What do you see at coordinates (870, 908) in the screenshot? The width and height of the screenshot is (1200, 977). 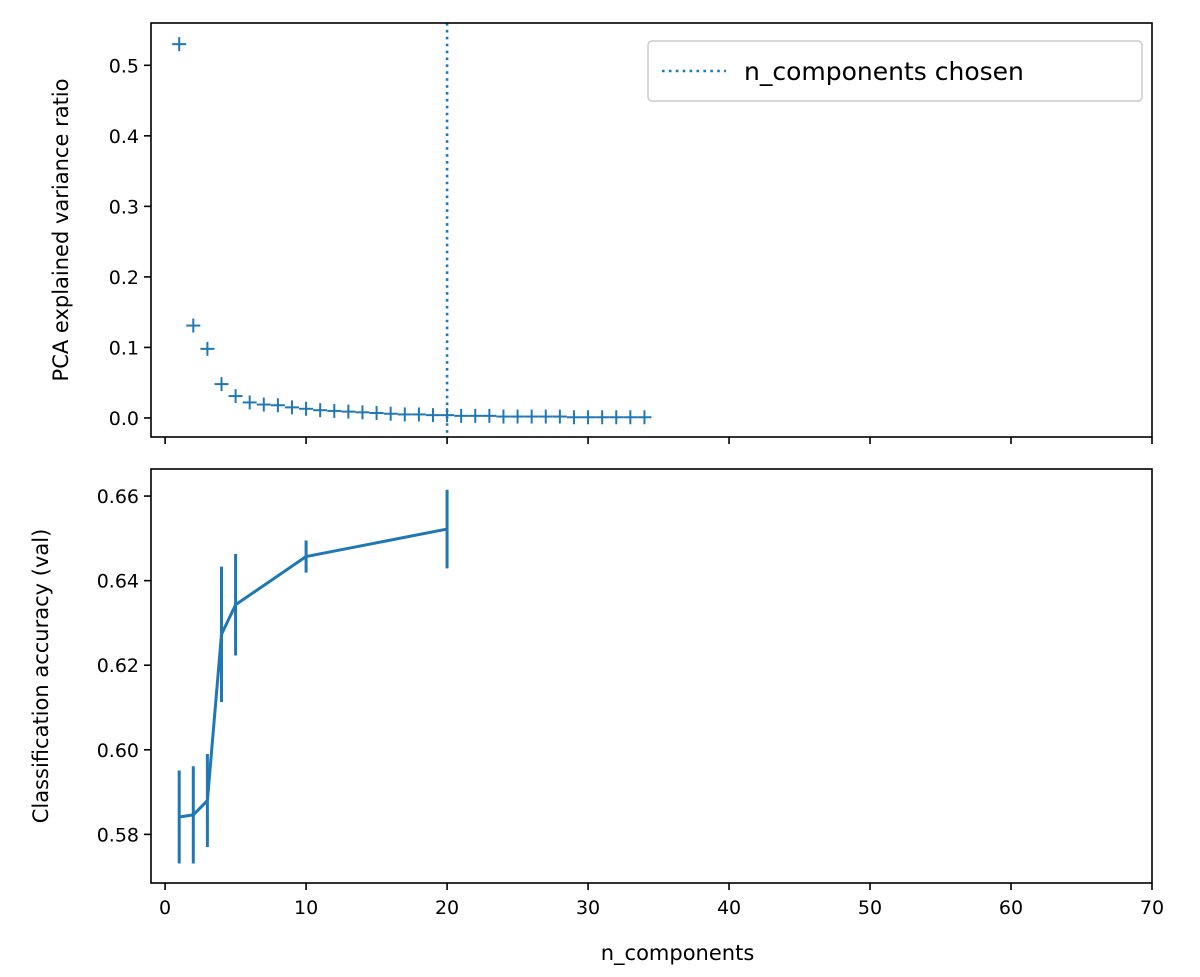 I see `x-tick-label: 50` at bounding box center [870, 908].